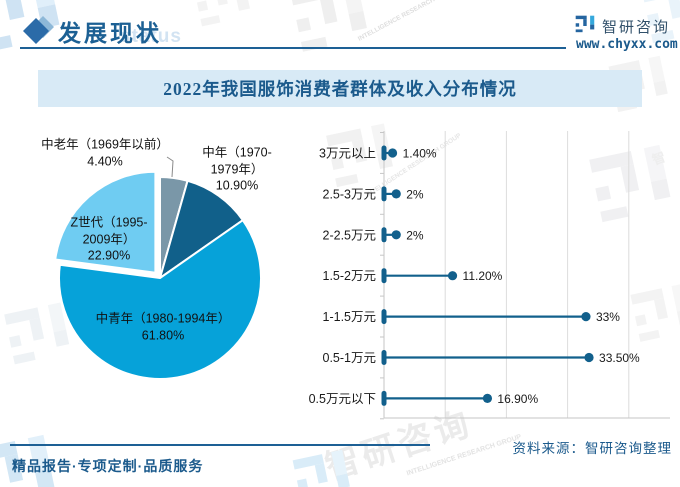  I want to click on chart-title: 2022年我国服饰消费者群体及收入分布情况, so click(340, 89).